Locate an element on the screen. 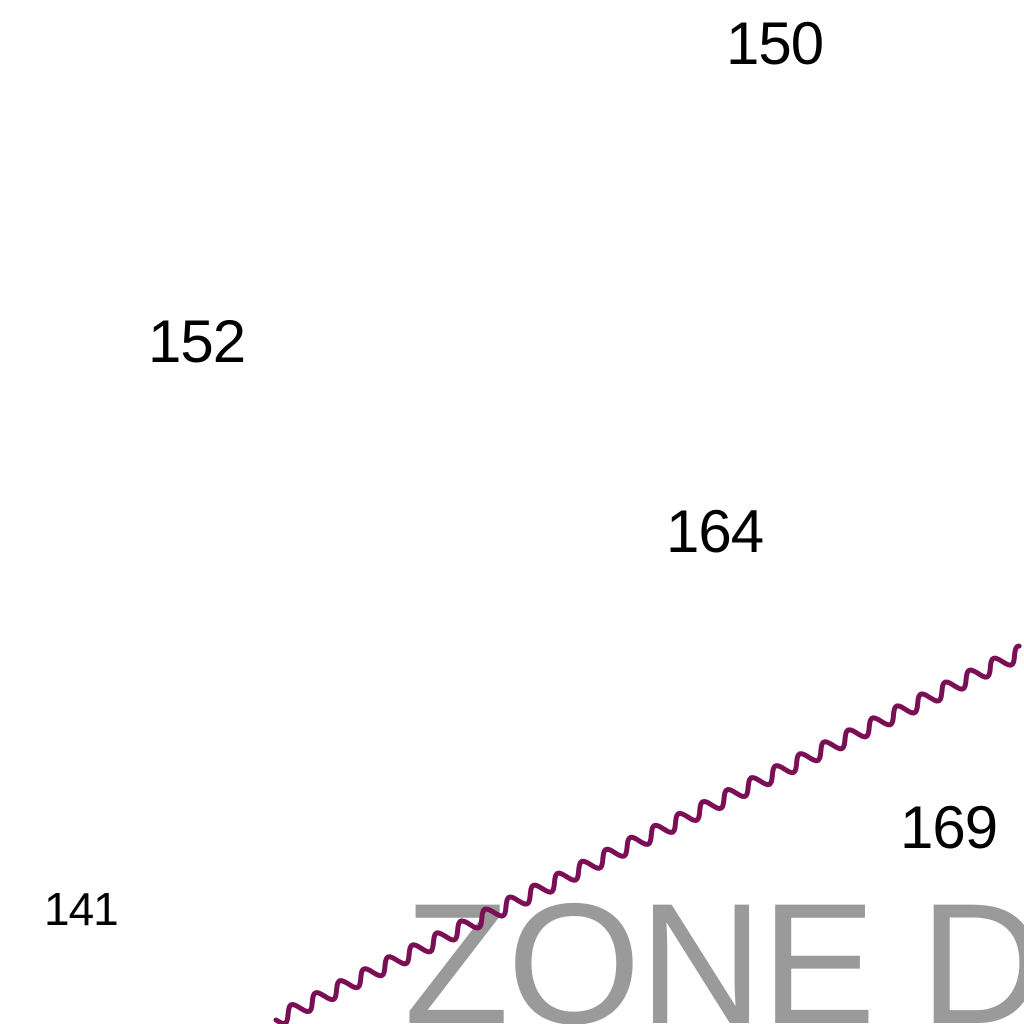  depth-sounding-169: 169 is located at coordinates (949, 827).